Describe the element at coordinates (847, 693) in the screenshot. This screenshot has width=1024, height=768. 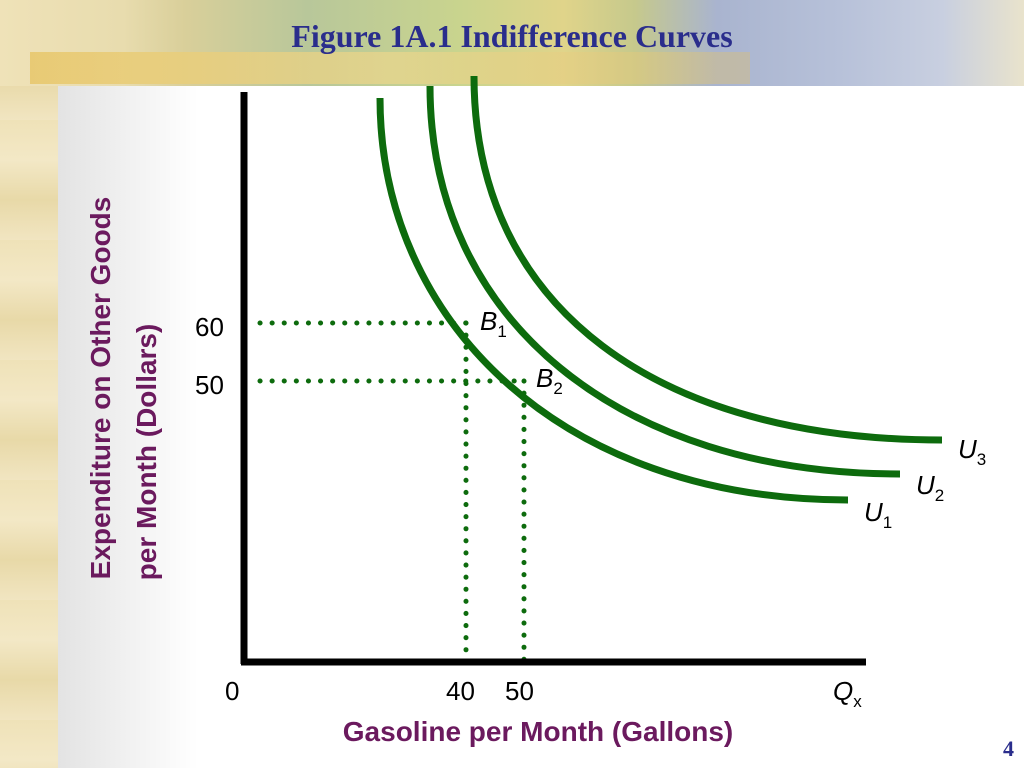
I see `x-axis-end-label: Qx` at that location.